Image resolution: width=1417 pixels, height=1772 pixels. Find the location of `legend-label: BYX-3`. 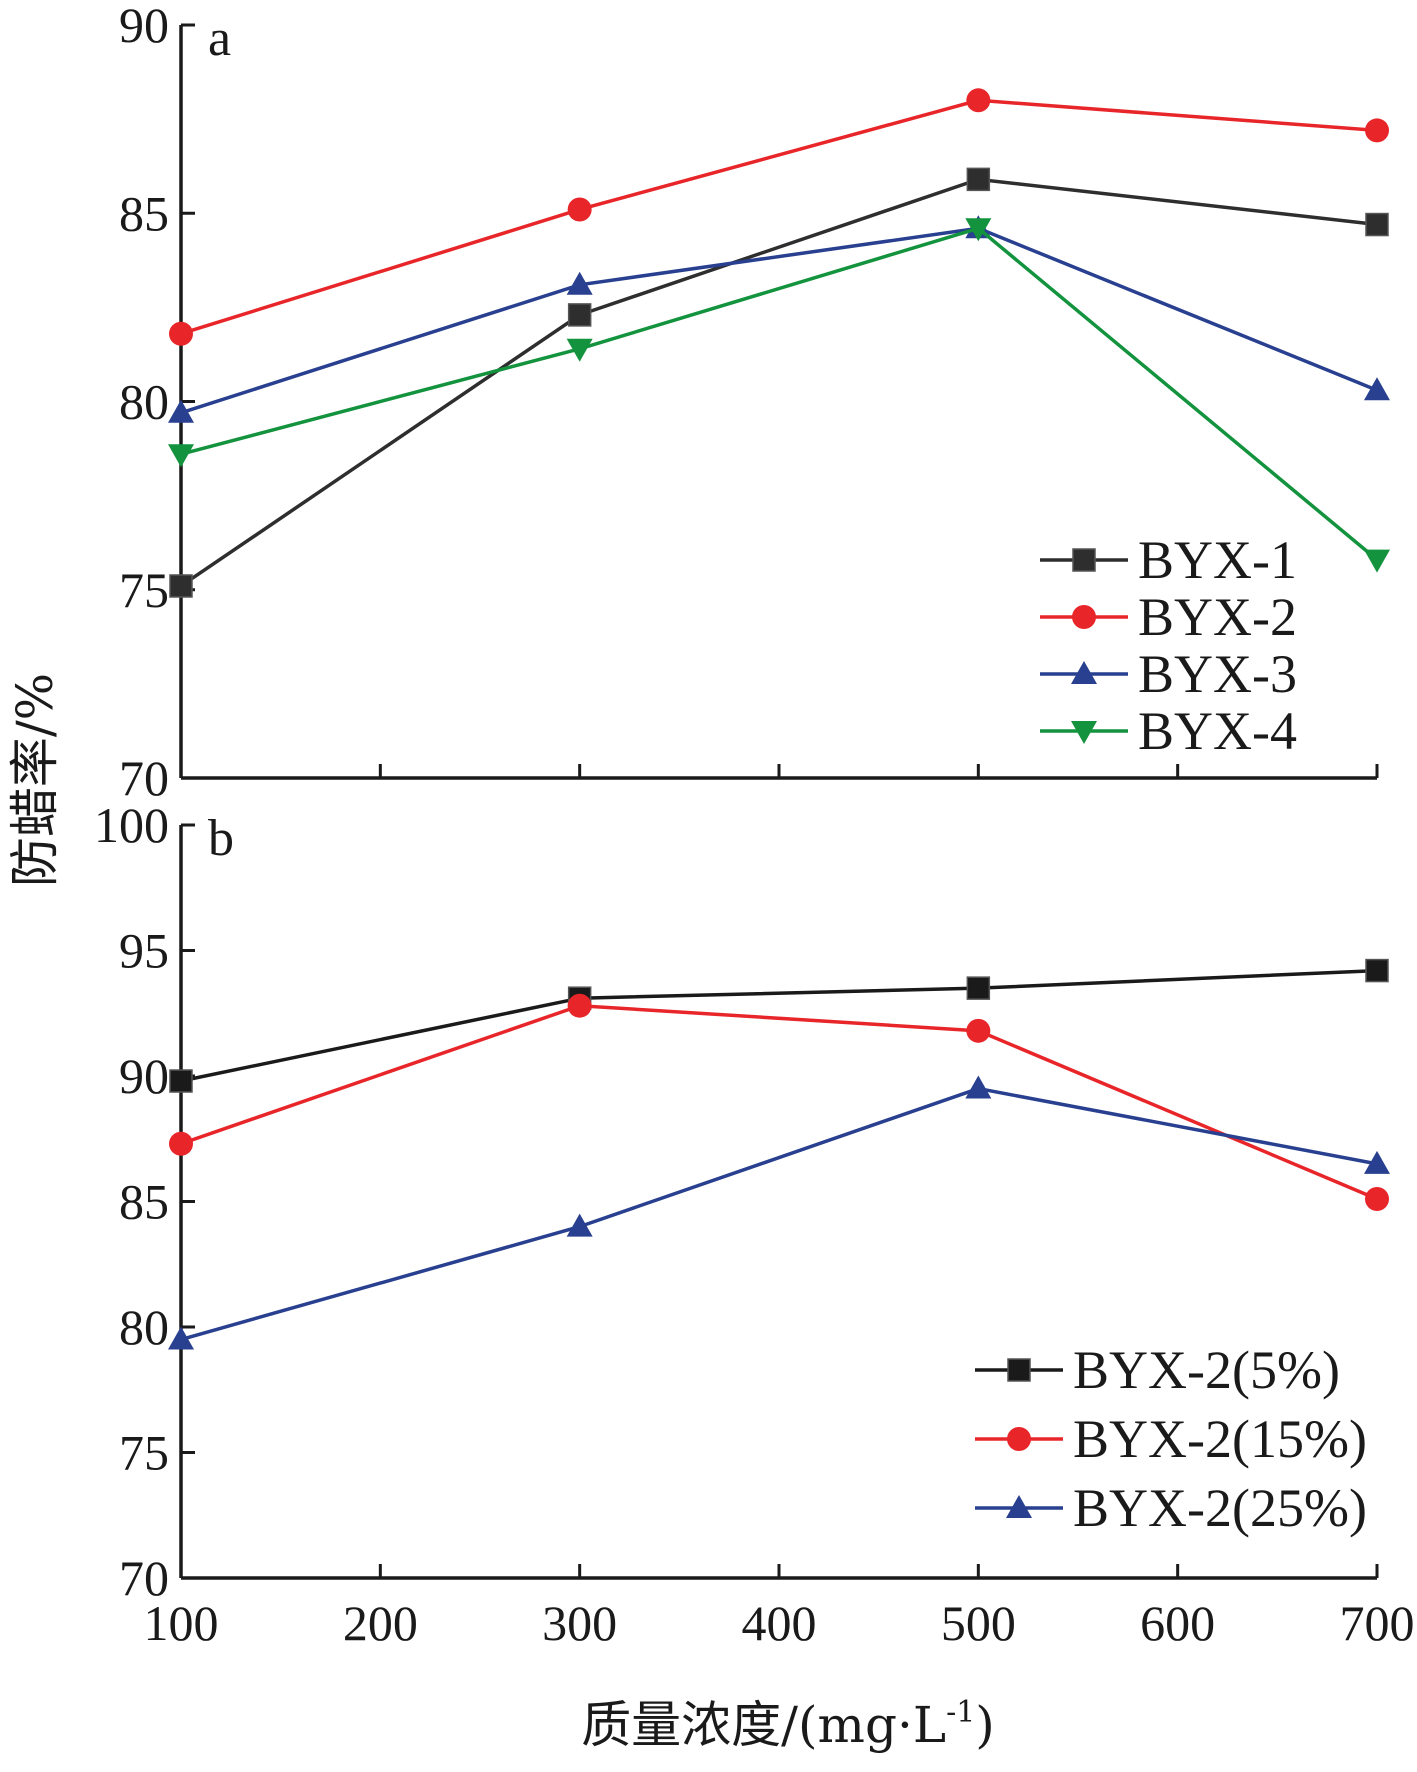

legend-label: BYX-3 is located at coordinates (1217, 674).